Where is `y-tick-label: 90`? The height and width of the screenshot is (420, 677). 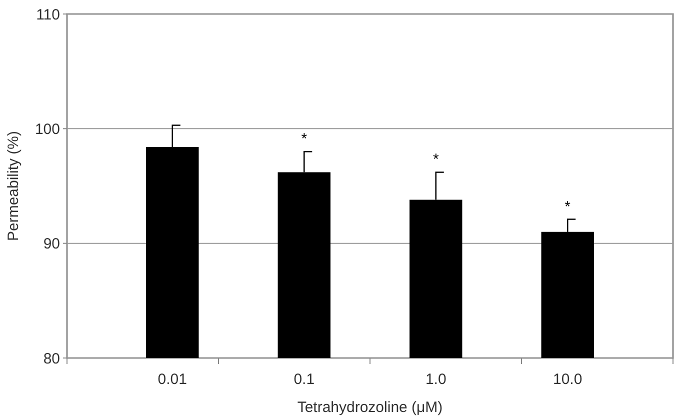 y-tick-label: 90 is located at coordinates (51, 244).